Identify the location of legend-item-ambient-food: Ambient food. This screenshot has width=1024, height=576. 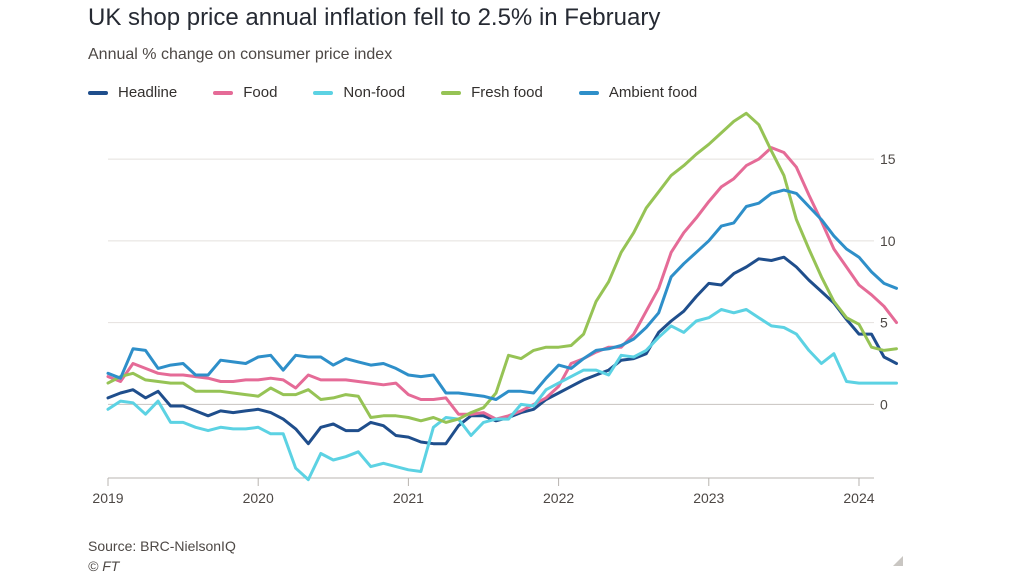
(638, 92).